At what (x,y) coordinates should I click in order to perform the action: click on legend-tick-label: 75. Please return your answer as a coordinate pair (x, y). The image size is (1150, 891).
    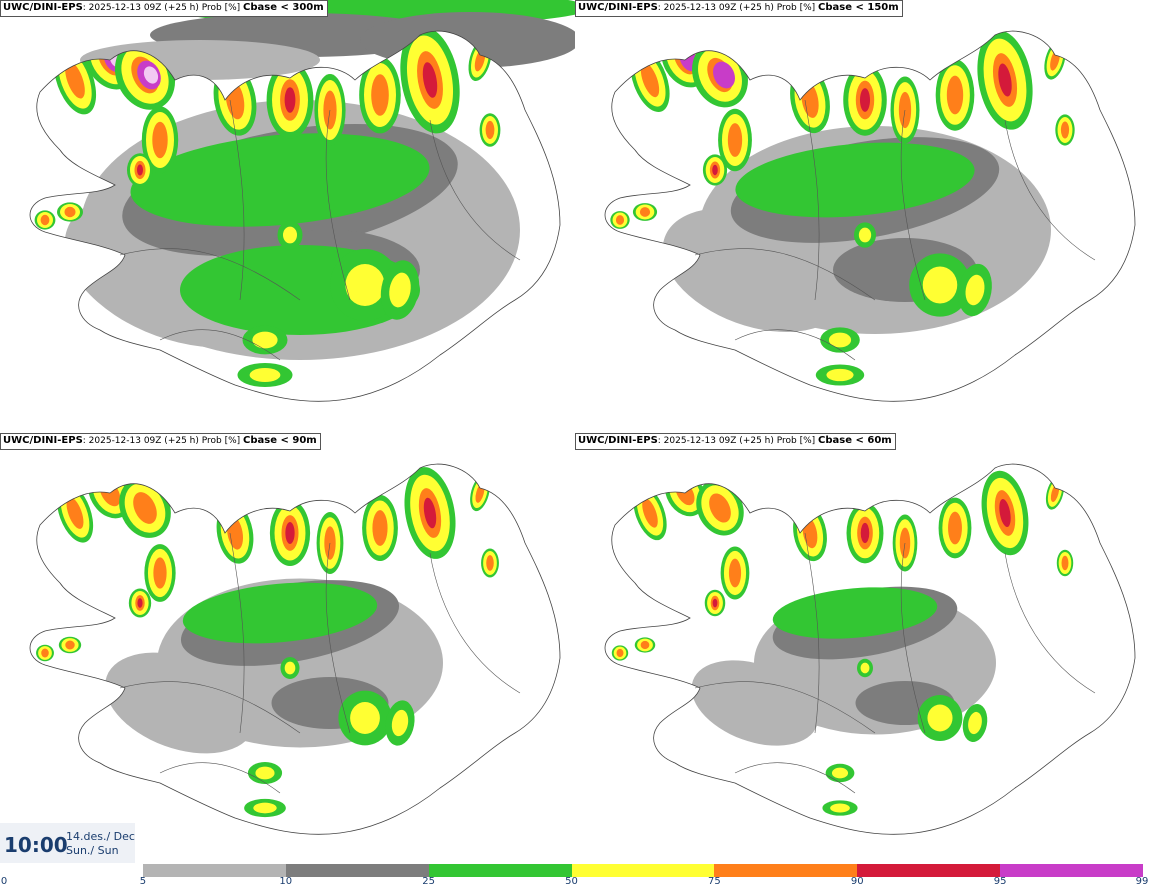
    Looking at the image, I should click on (714, 881).